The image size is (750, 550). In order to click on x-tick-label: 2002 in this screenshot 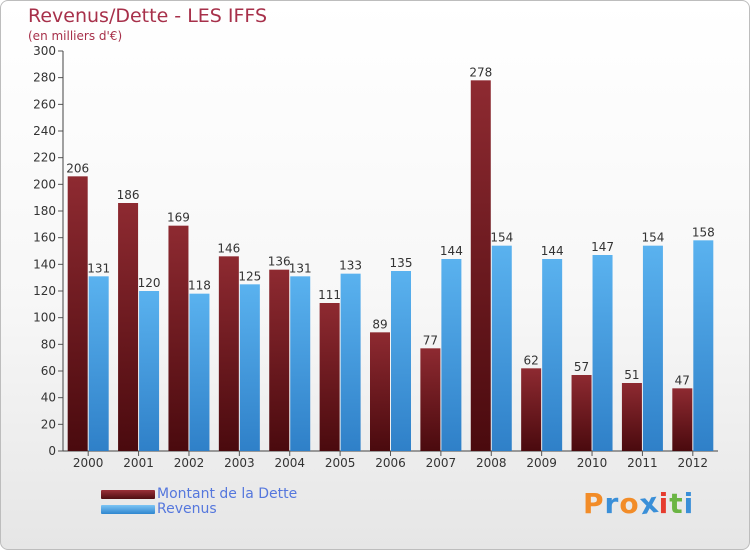, I will do `click(189, 463)`.